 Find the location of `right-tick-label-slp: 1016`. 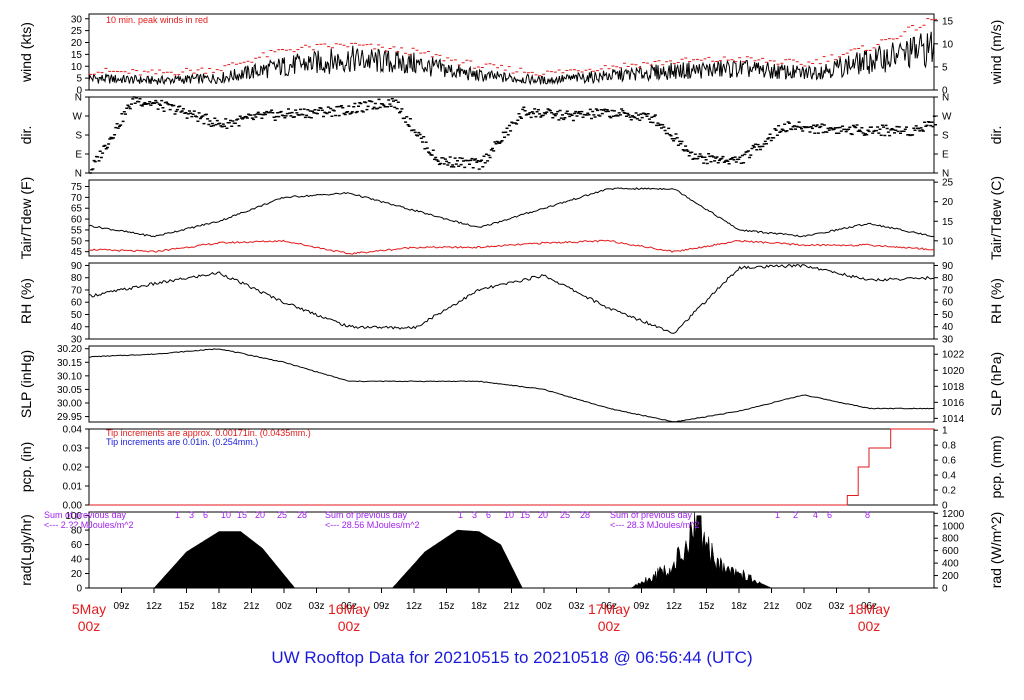

right-tick-label-slp: 1016 is located at coordinates (953, 403).